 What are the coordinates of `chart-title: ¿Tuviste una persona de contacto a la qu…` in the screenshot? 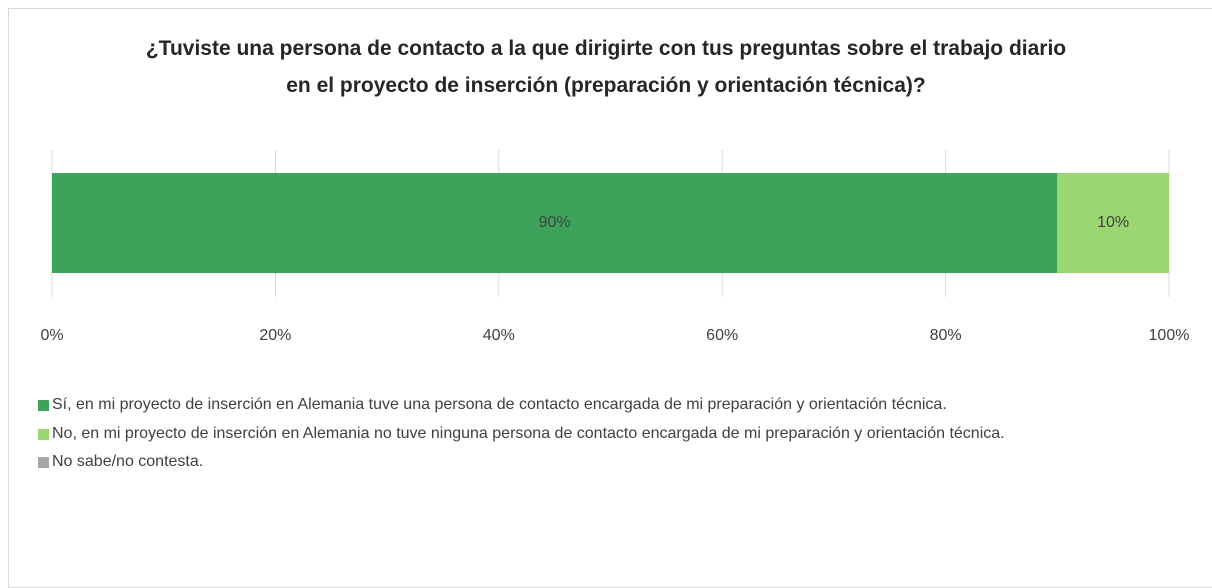 It's located at (606, 67).